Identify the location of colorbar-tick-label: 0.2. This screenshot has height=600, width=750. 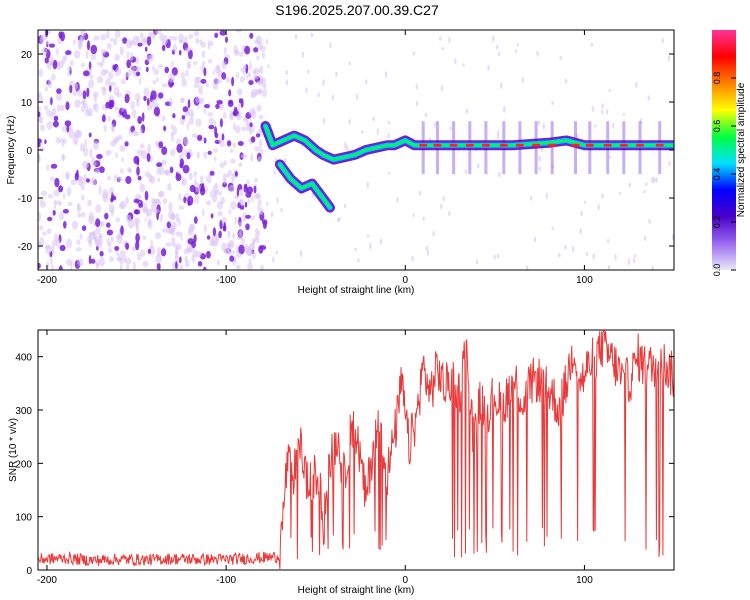
(717, 222).